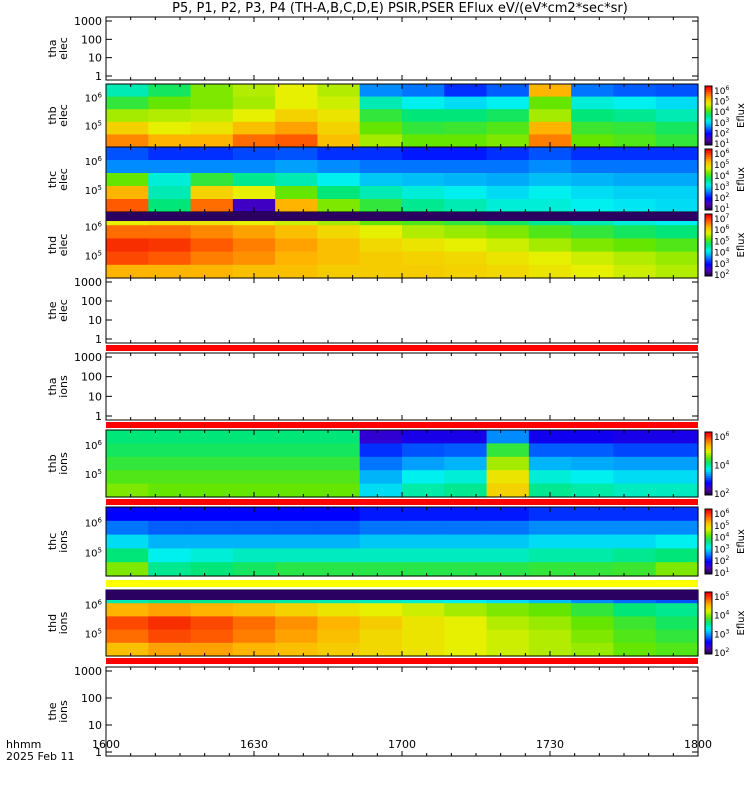  Describe the element at coordinates (402, 216) in the screenshot. I see `noise-band` at that location.